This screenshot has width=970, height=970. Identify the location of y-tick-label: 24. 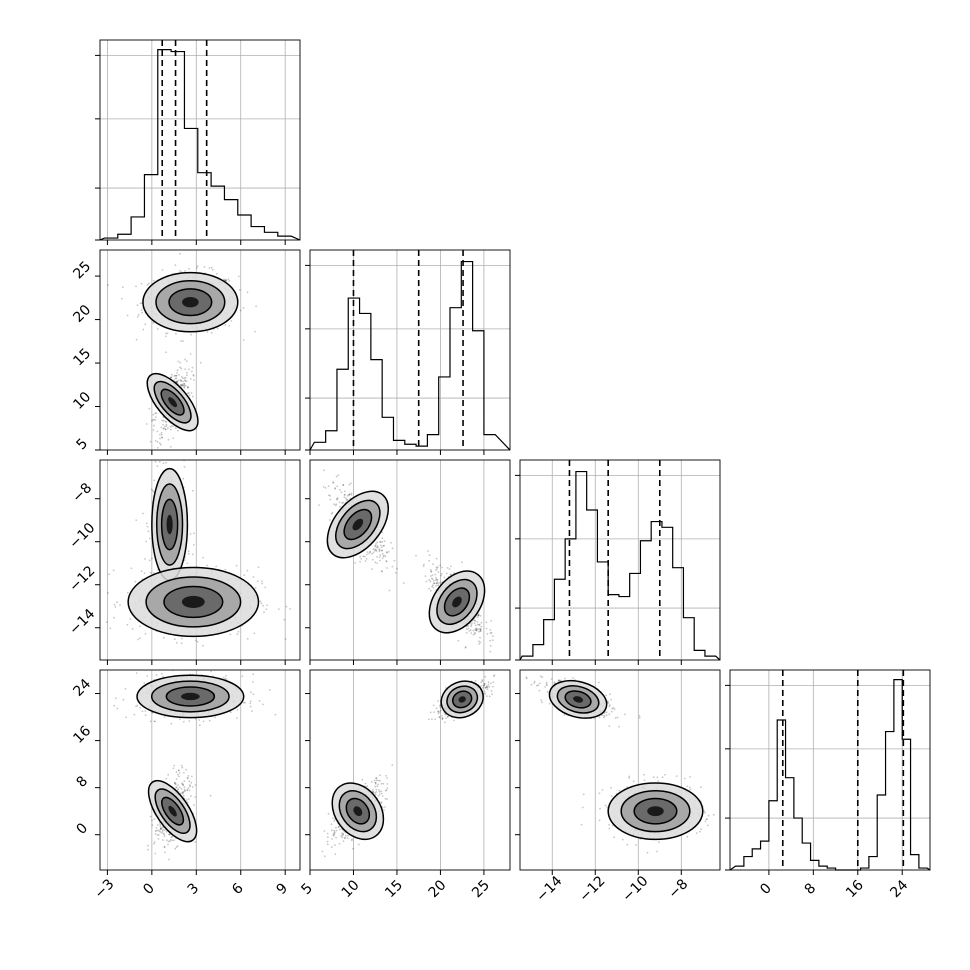
(82, 688).